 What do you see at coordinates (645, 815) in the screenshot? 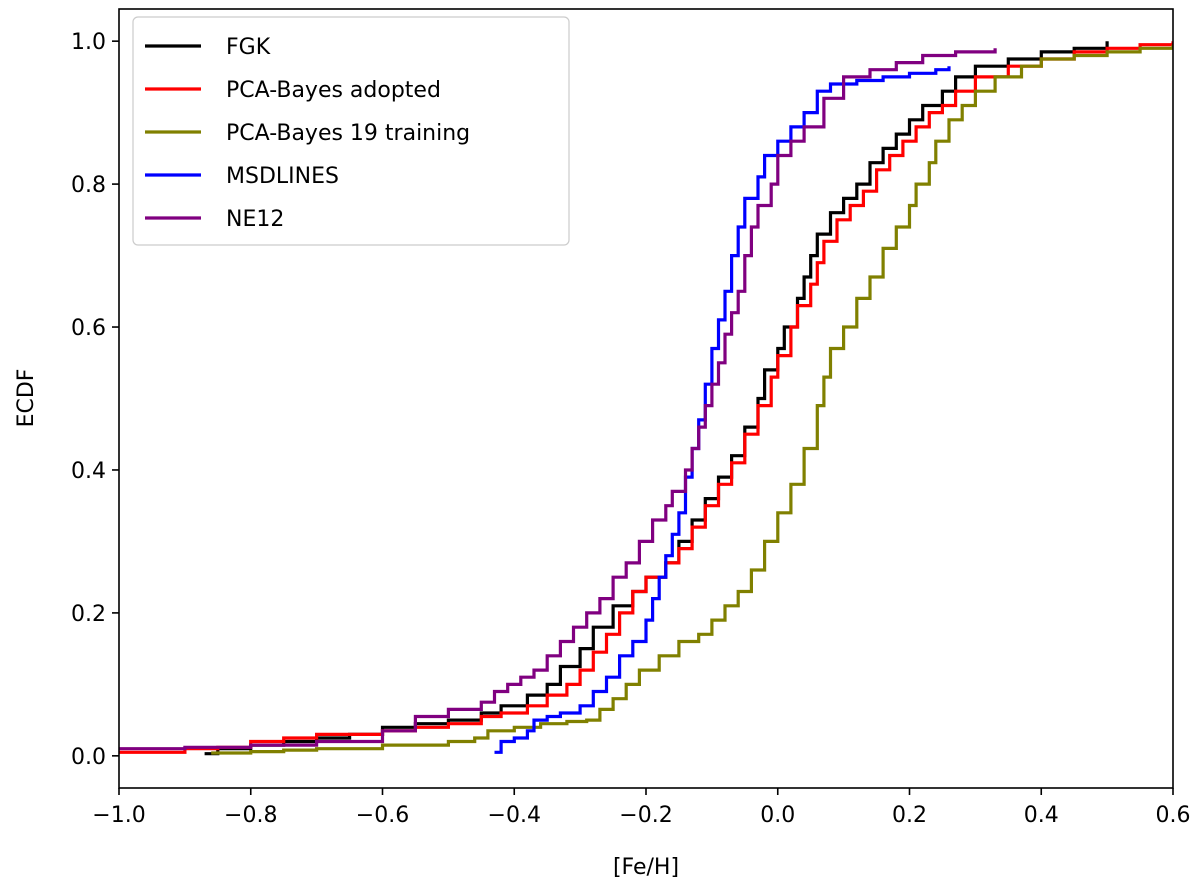
I see `x-tick-label: −0.2` at bounding box center [645, 815].